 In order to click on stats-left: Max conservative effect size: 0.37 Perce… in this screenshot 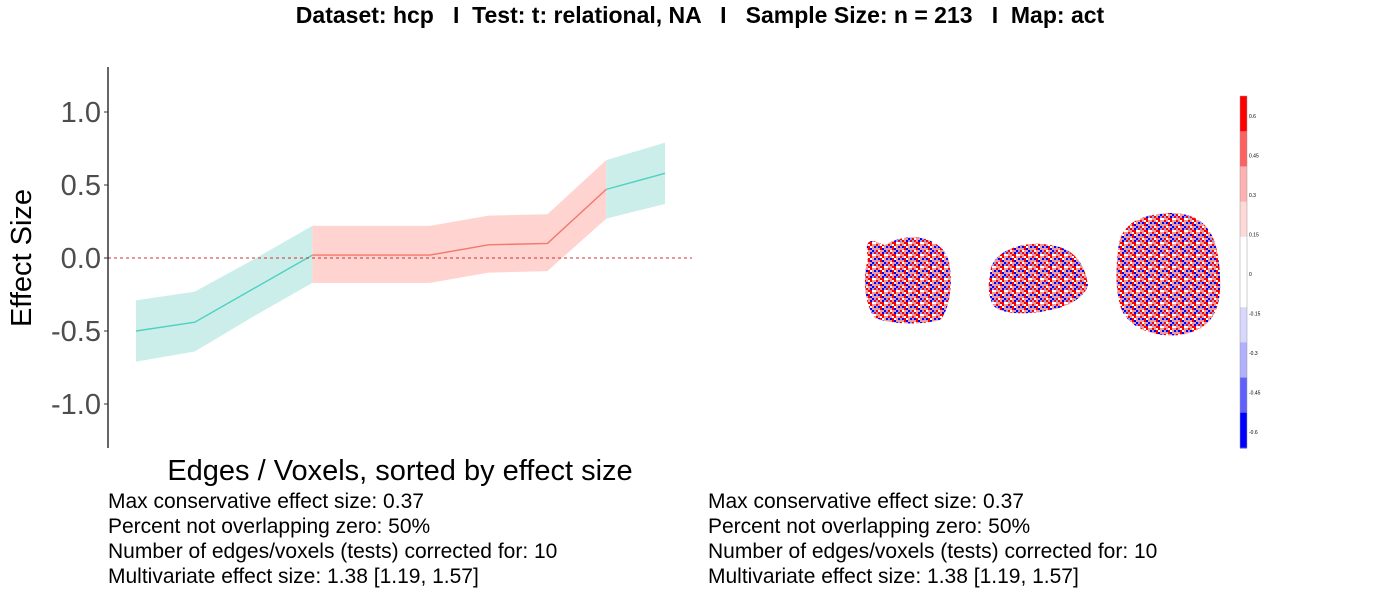, I will do `click(332, 539)`.